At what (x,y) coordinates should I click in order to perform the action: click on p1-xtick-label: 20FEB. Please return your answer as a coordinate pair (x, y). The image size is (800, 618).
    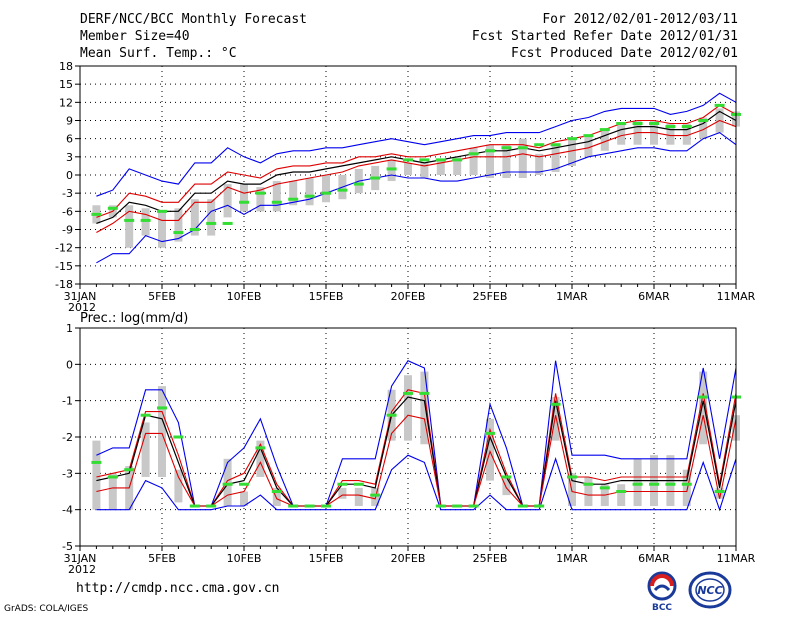
    Looking at the image, I should click on (408, 296).